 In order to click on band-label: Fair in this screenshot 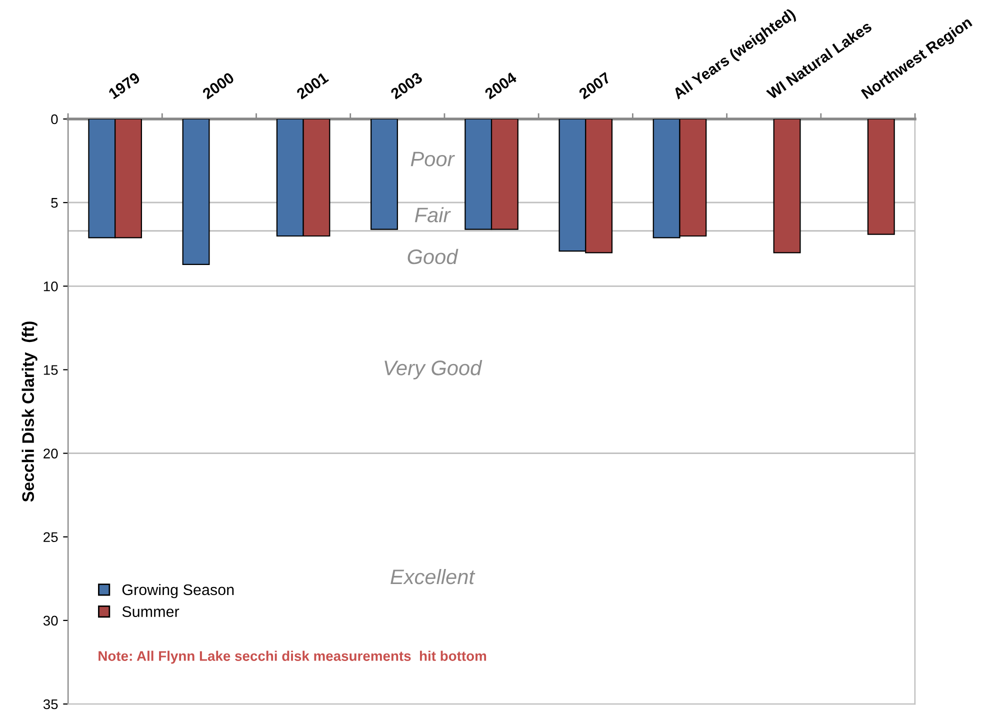, I will do `click(432, 214)`.